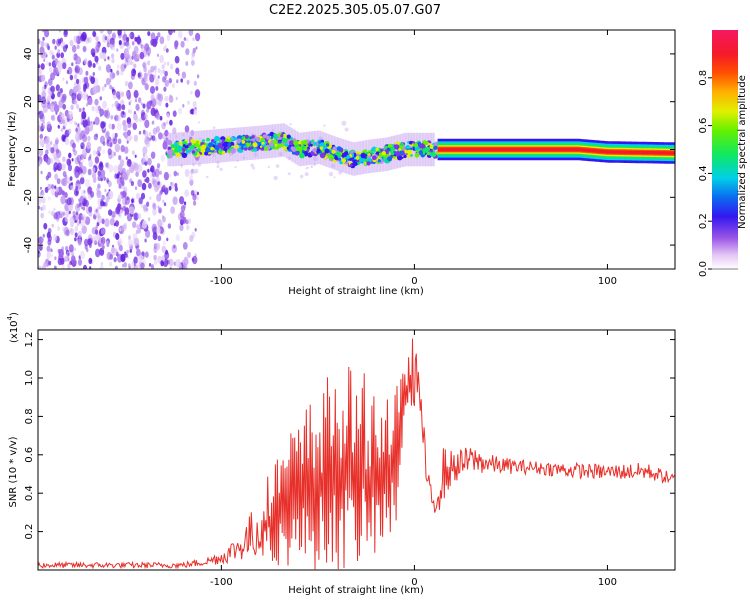 The height and width of the screenshot is (600, 750). What do you see at coordinates (703, 126) in the screenshot?
I see `colorbar-tick-label: 0.6` at bounding box center [703, 126].